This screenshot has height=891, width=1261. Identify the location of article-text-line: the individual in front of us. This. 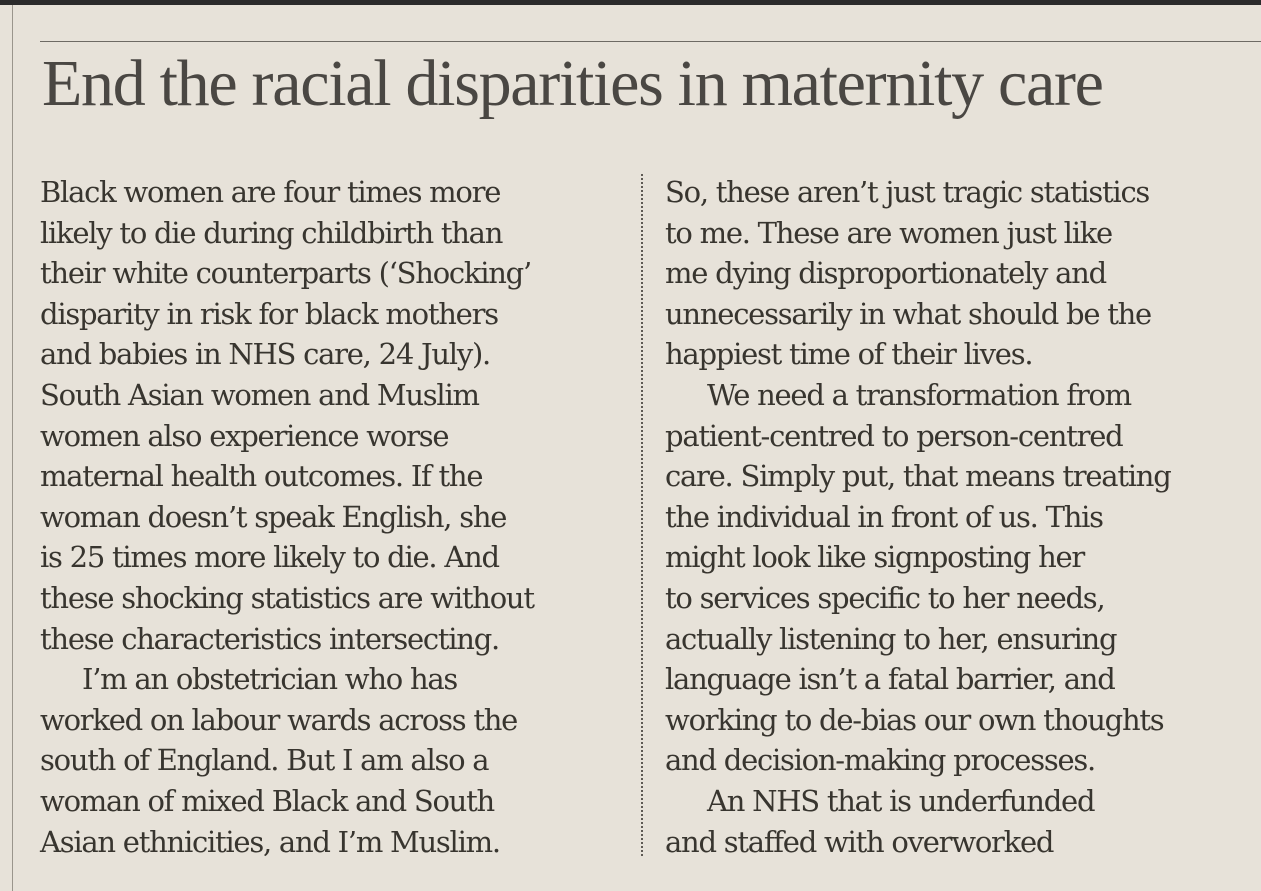
(884, 516).